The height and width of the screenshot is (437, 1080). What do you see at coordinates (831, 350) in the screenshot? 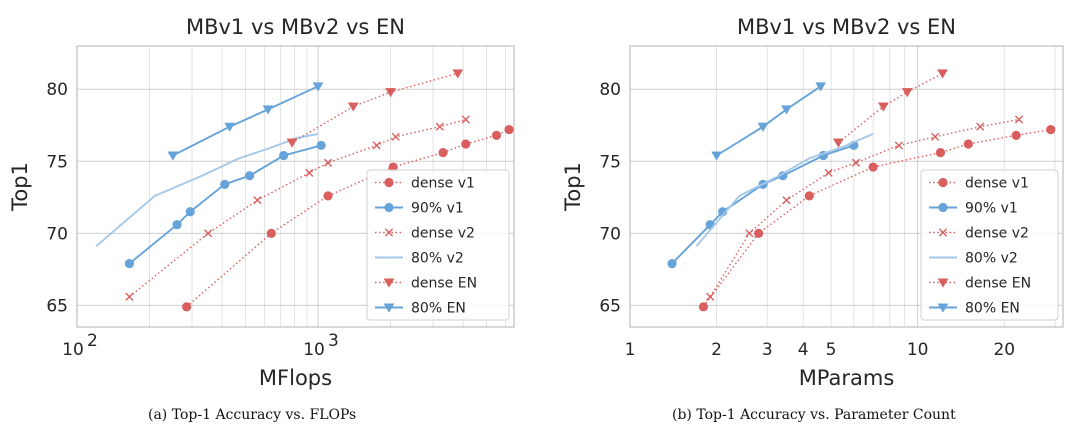
I see `x-tick-label: 5` at bounding box center [831, 350].